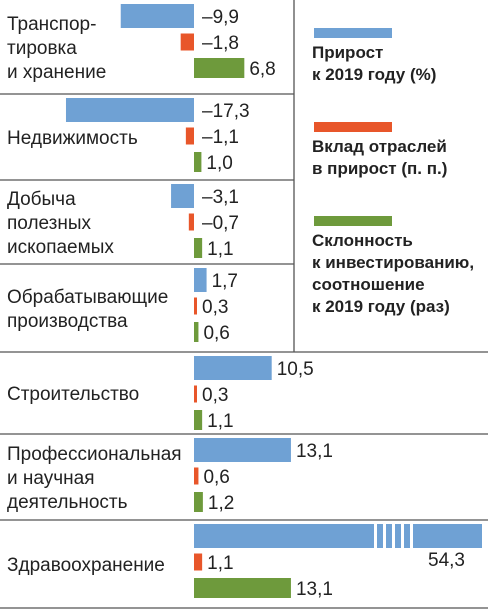 This screenshot has width=488, height=610. What do you see at coordinates (56, 48) in the screenshot?
I see `category-label: Транспор-тировка и хранение` at bounding box center [56, 48].